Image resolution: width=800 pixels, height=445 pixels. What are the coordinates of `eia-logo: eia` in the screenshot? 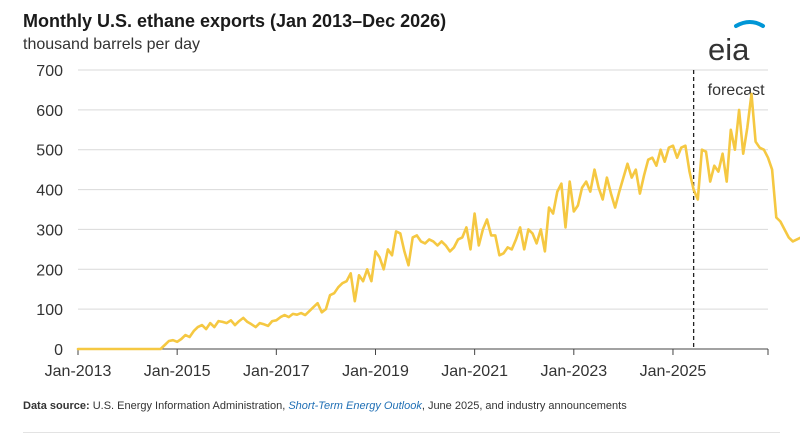 It's located at (736, 43).